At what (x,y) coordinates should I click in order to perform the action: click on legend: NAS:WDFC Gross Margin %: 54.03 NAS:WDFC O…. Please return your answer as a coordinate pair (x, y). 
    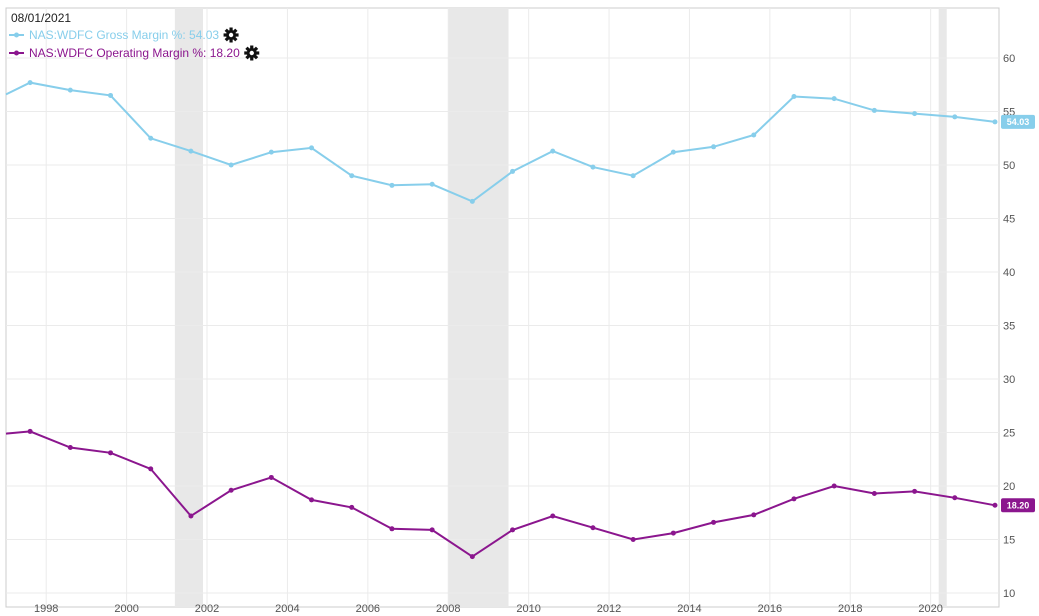
    Looking at the image, I should click on (134, 44).